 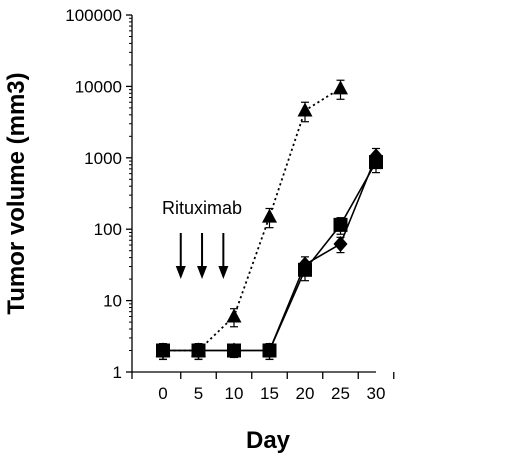 What do you see at coordinates (98, 86) in the screenshot?
I see `y-tick-label: 10000` at bounding box center [98, 86].